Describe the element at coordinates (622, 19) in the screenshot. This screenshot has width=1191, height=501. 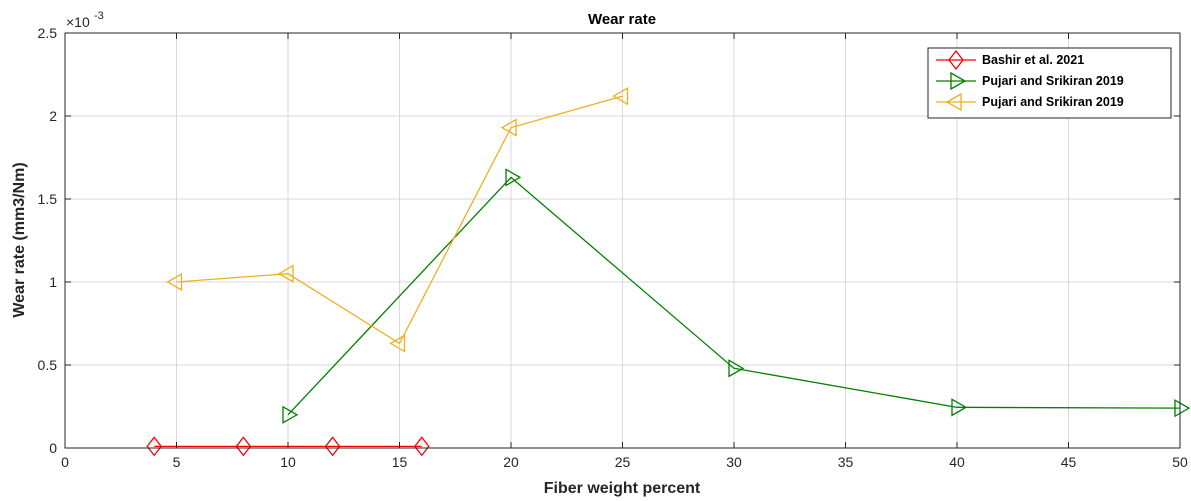
I see `chart-title: Wear rate` at that location.